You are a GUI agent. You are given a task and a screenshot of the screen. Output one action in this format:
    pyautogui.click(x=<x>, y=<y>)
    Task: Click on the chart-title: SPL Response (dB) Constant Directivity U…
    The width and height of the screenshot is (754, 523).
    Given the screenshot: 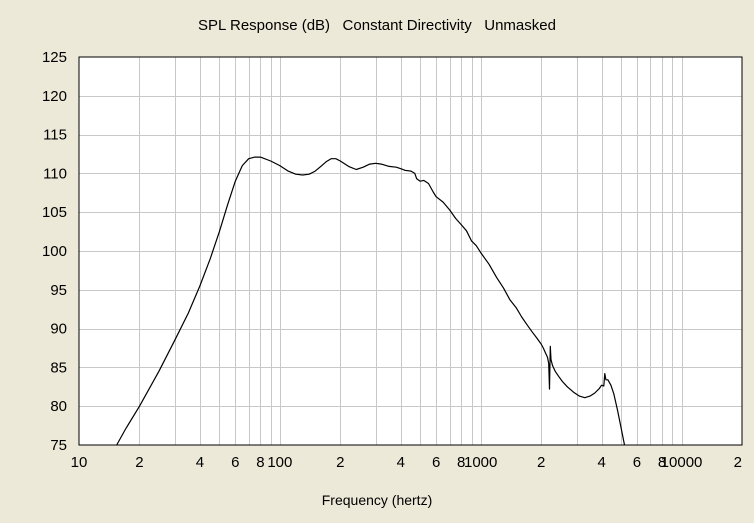 What is the action you would take?
    pyautogui.click(x=377, y=25)
    